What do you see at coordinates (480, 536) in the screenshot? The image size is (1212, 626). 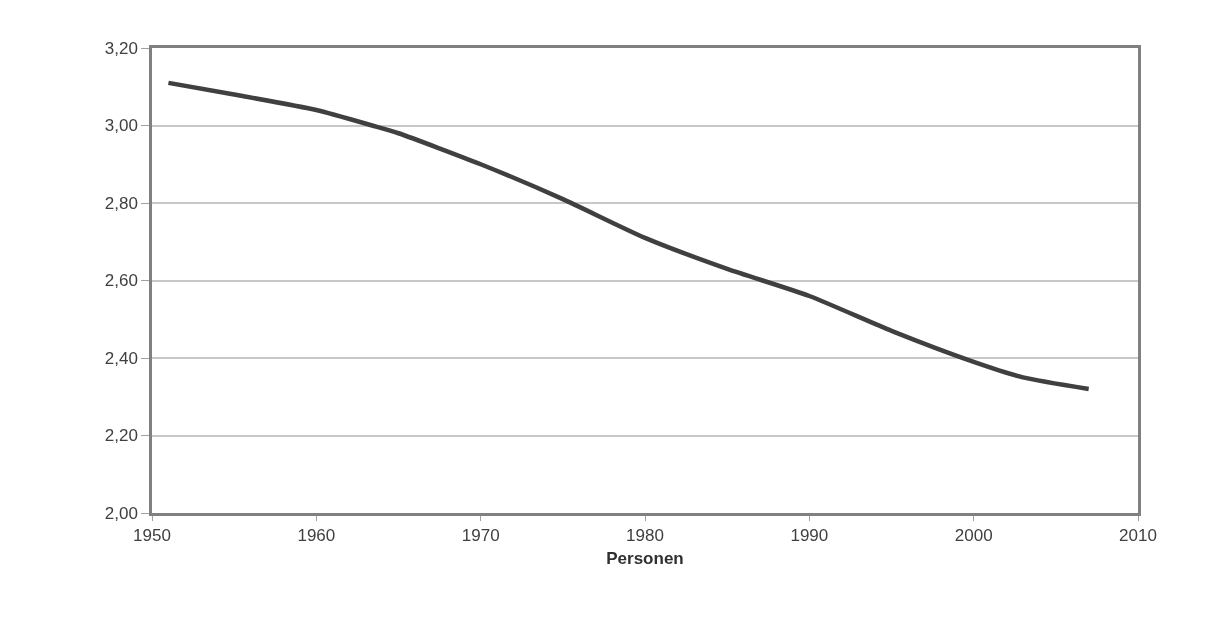 I see `x-tick-label: 1970` at bounding box center [480, 536].